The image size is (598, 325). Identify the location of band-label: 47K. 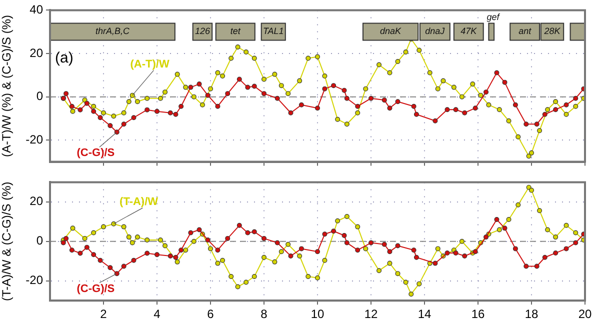
(469, 31).